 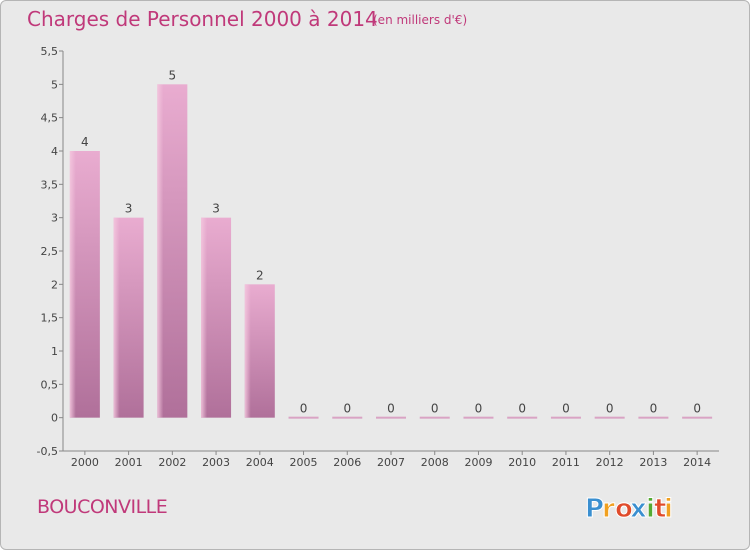 What do you see at coordinates (54, 418) in the screenshot?
I see `y-tick-label: 0` at bounding box center [54, 418].